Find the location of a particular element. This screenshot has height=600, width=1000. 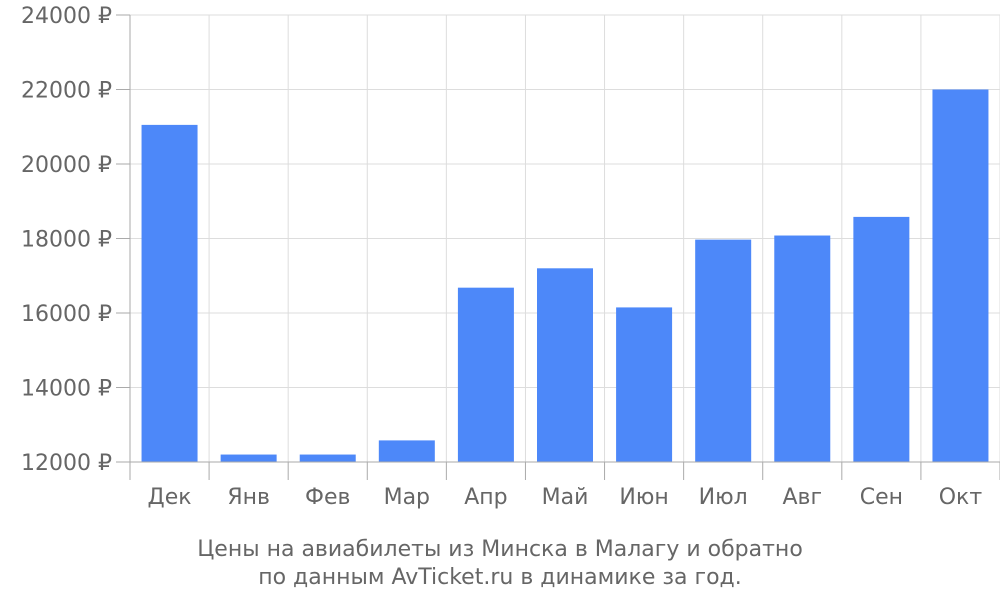

x-tick-label: Июл is located at coordinates (723, 497).